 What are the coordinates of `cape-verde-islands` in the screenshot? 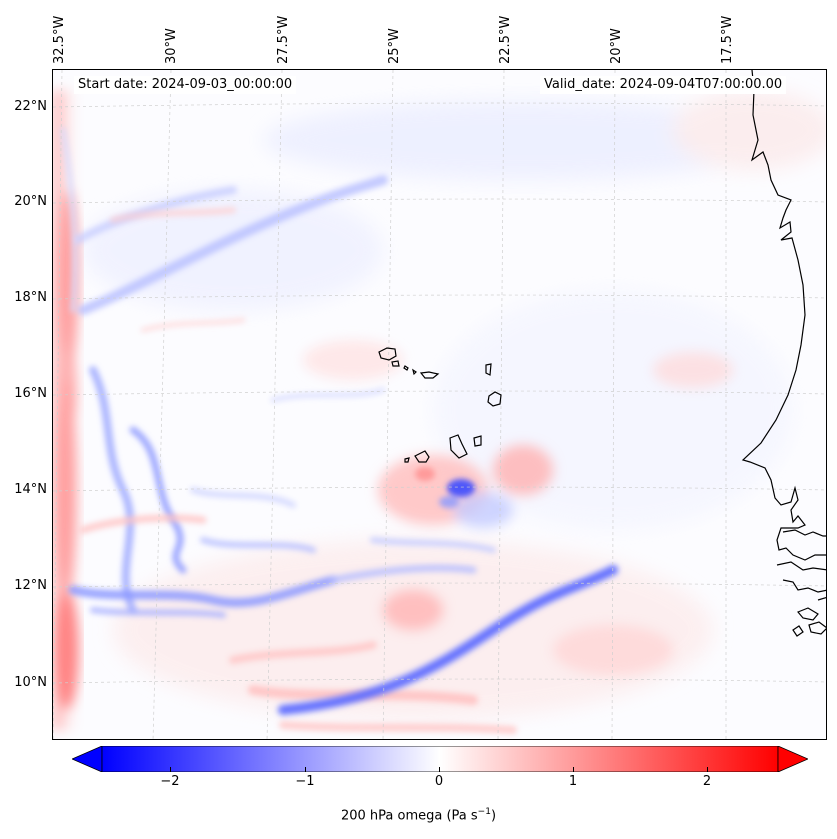 It's located at (440, 405).